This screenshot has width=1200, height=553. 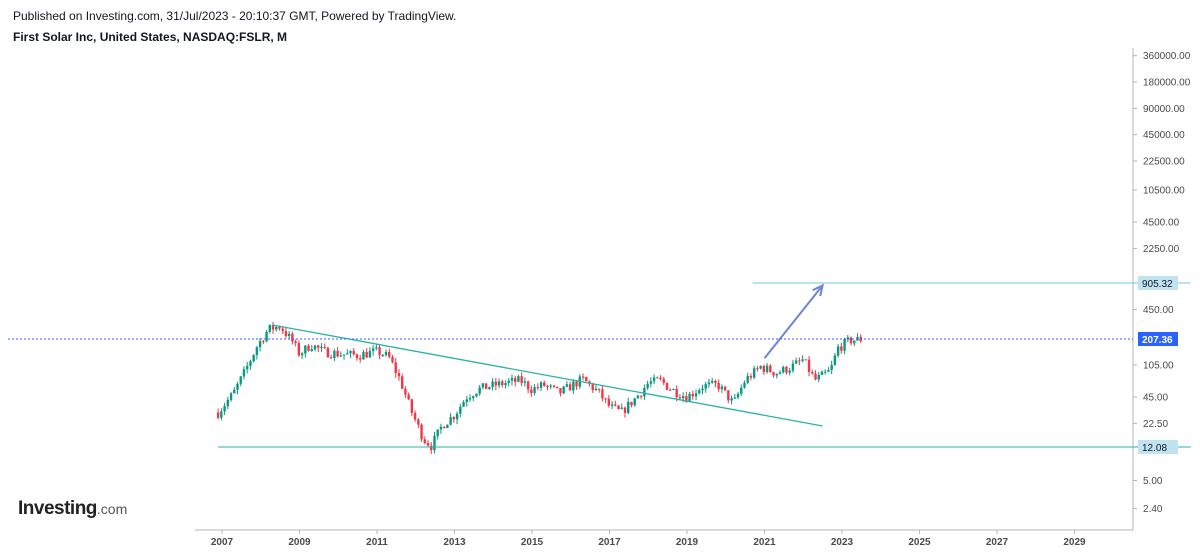 I want to click on target-price-label: 905.32, so click(x=1157, y=284).